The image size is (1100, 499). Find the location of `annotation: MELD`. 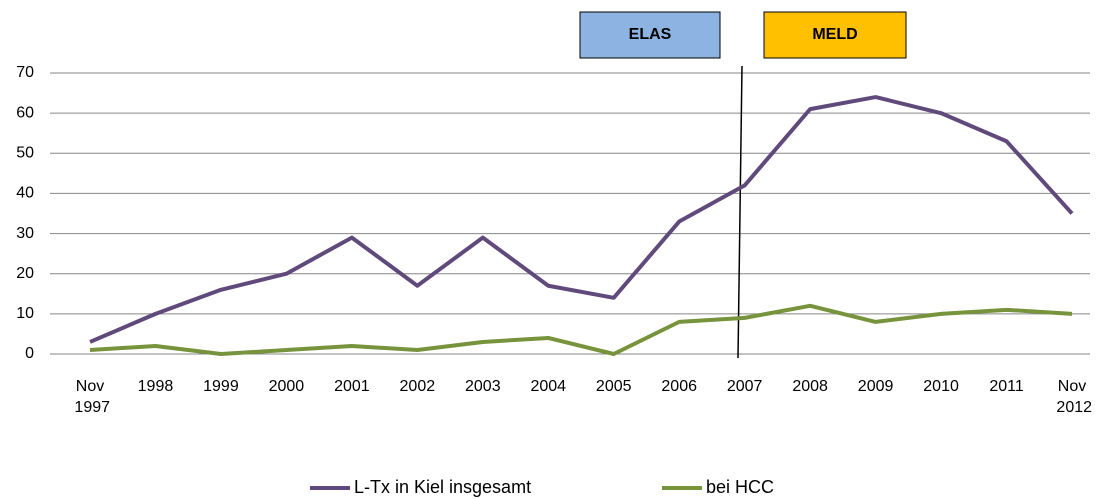

annotation: MELD is located at coordinates (834, 34).